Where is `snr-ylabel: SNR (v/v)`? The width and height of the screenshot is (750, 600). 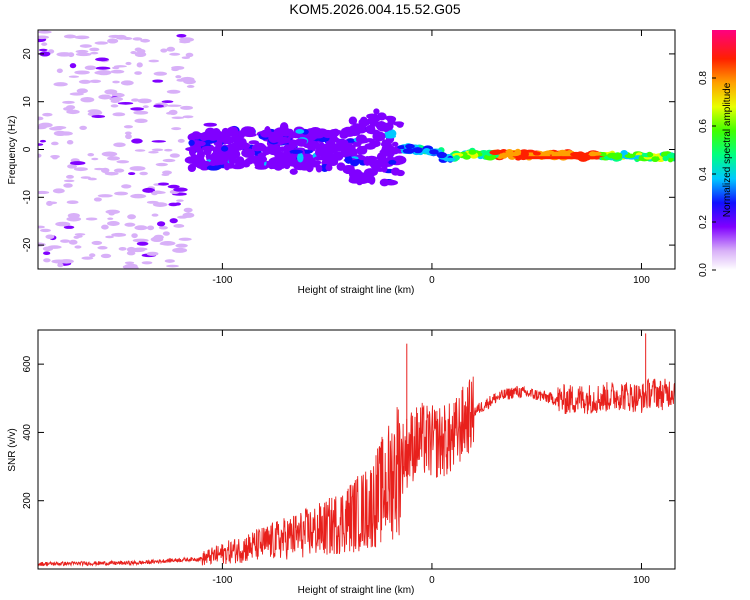 snr-ylabel: SNR (v/v) is located at coordinates (12, 449).